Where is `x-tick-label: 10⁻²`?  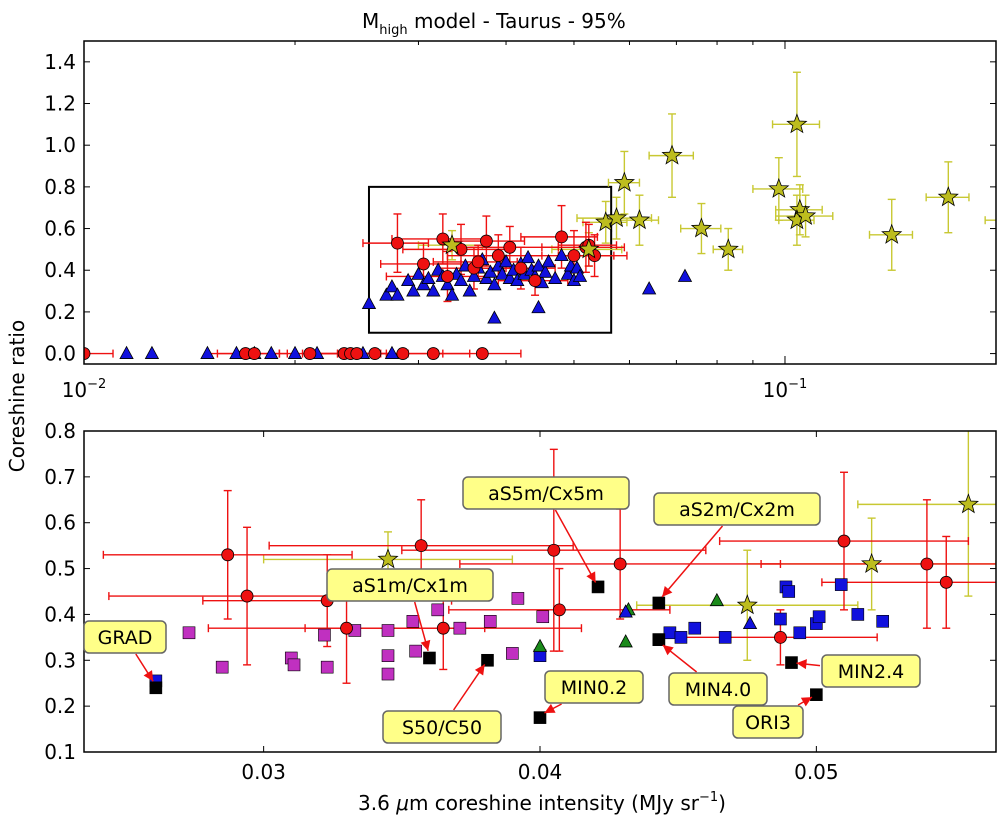 x-tick-label: 10⁻² is located at coordinates (84, 389).